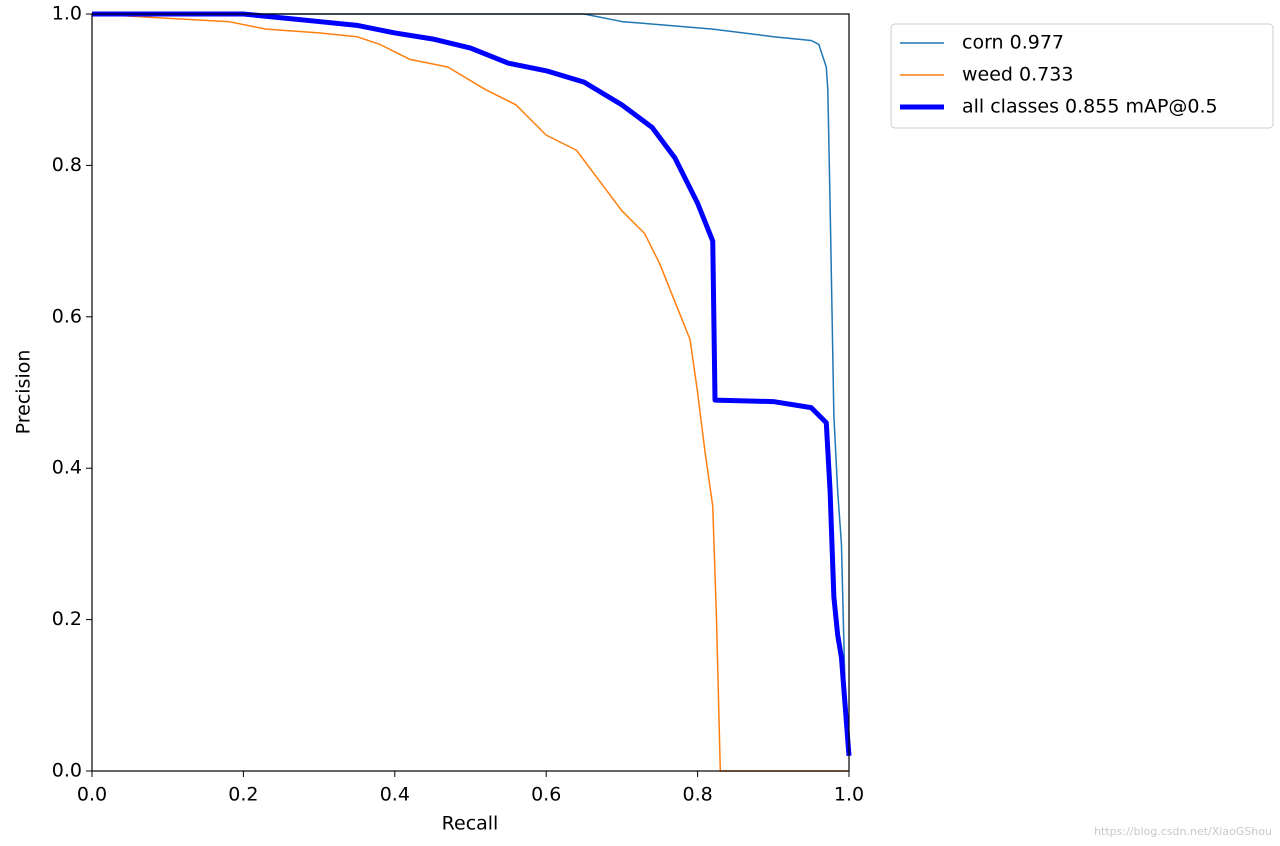 The height and width of the screenshot is (846, 1280). I want to click on legend-label: corn 0.977, so click(1013, 43).